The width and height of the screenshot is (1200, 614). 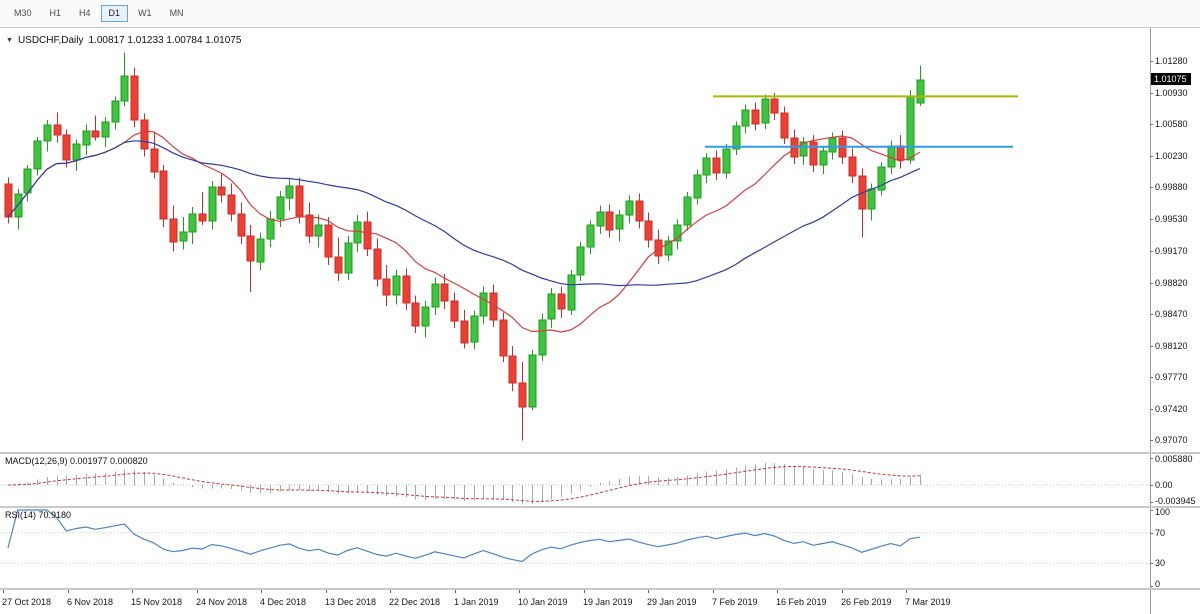 I want to click on macd-signal-line, so click(x=463, y=483).